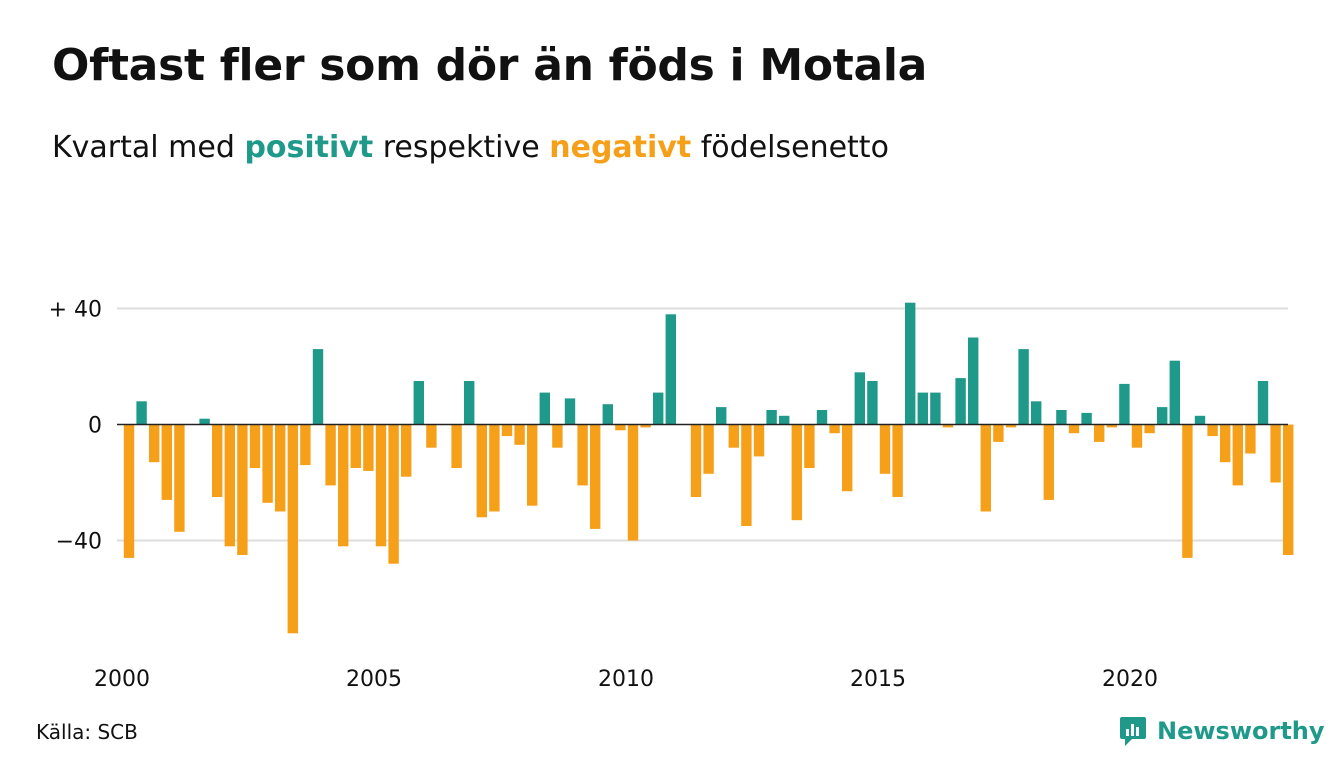 The width and height of the screenshot is (1340, 780). I want to click on chart-title: Oftast fler som dör än föds i Motala, so click(490, 65).